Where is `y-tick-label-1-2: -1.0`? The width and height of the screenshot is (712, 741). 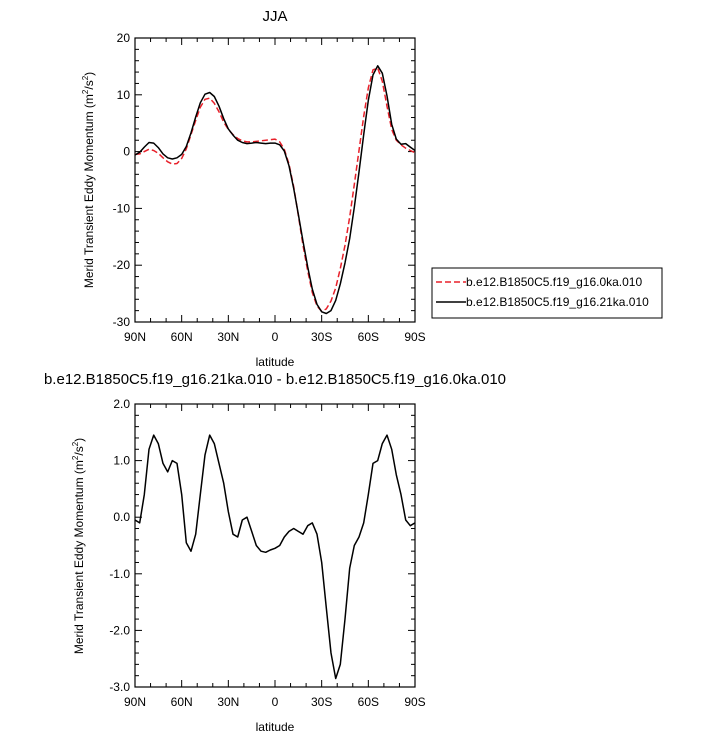 y-tick-label-1-2: -1.0 is located at coordinates (119, 574).